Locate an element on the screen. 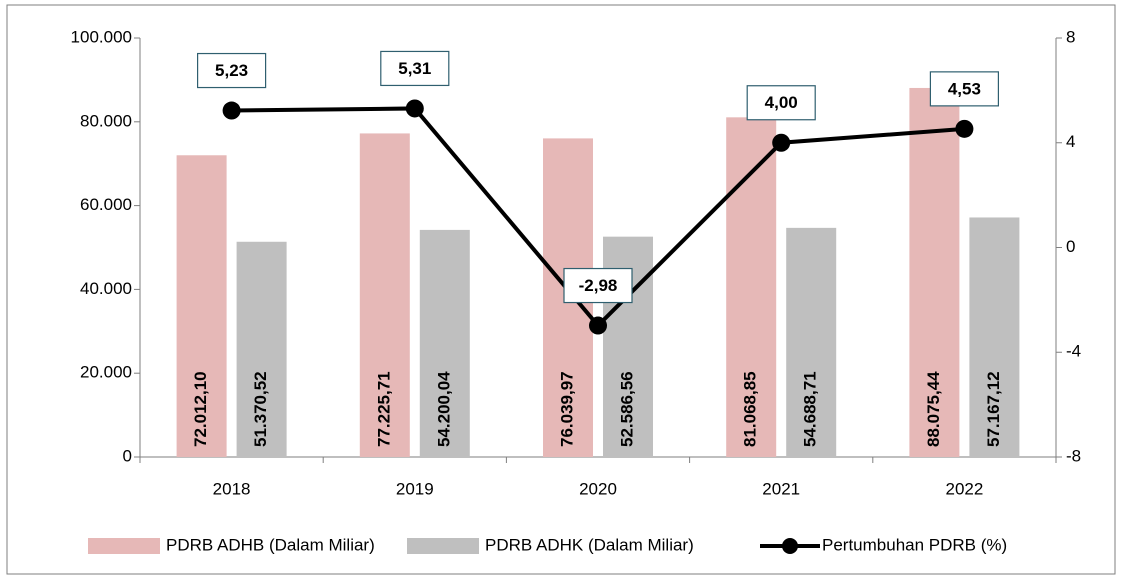 This screenshot has width=1123, height=579. x-tick-label: 2022 is located at coordinates (964, 488).